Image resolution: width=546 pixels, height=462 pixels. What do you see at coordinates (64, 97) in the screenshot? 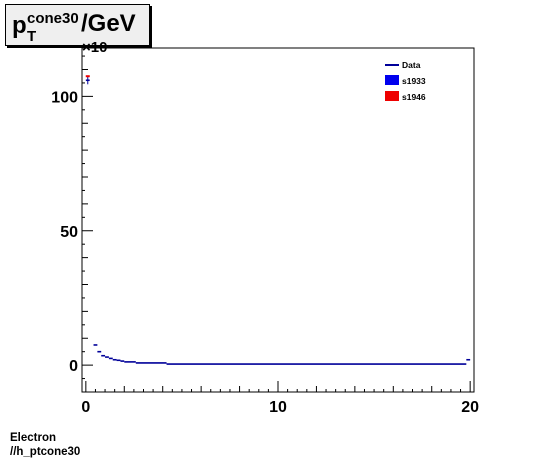
I see `y-tick-label: 100` at bounding box center [64, 97].